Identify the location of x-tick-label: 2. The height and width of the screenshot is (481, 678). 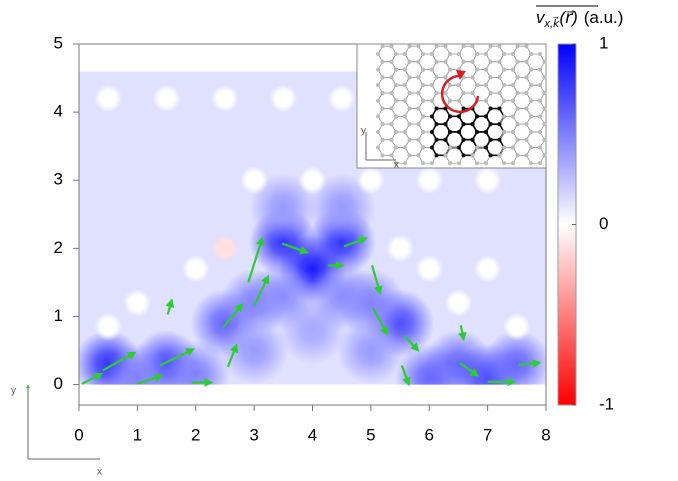
(195, 434).